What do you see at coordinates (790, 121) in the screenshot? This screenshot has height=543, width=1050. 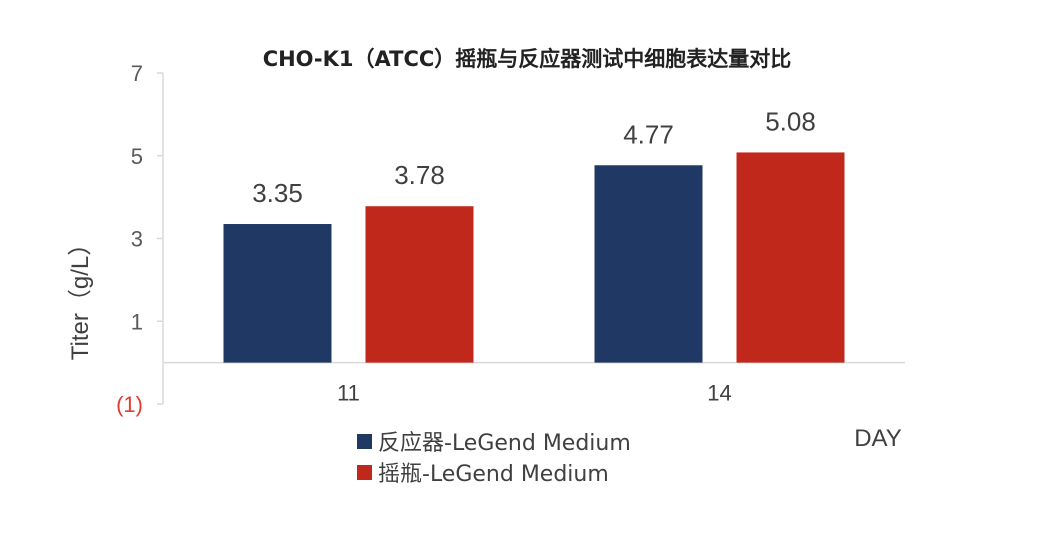 I see `data-label: 5.08` at bounding box center [790, 121].